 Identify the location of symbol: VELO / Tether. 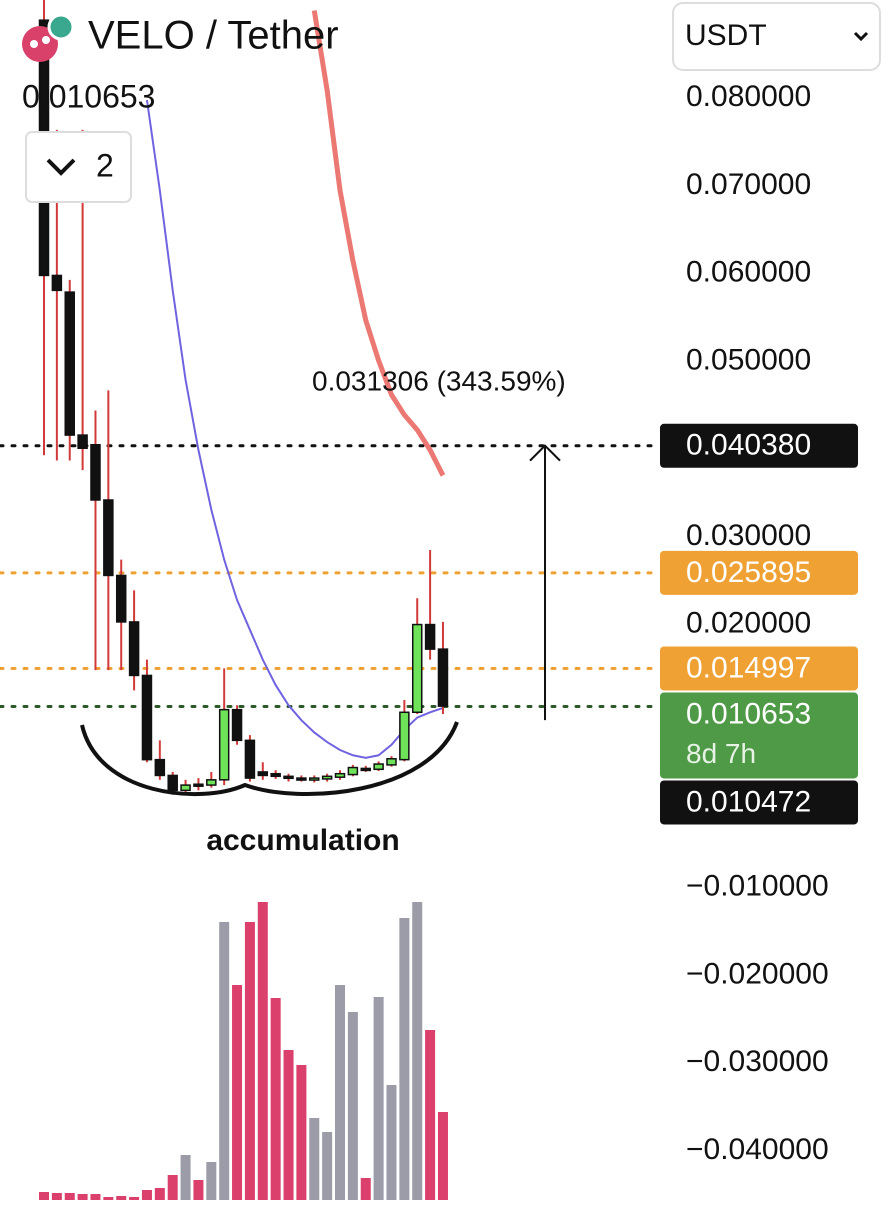
(213, 36).